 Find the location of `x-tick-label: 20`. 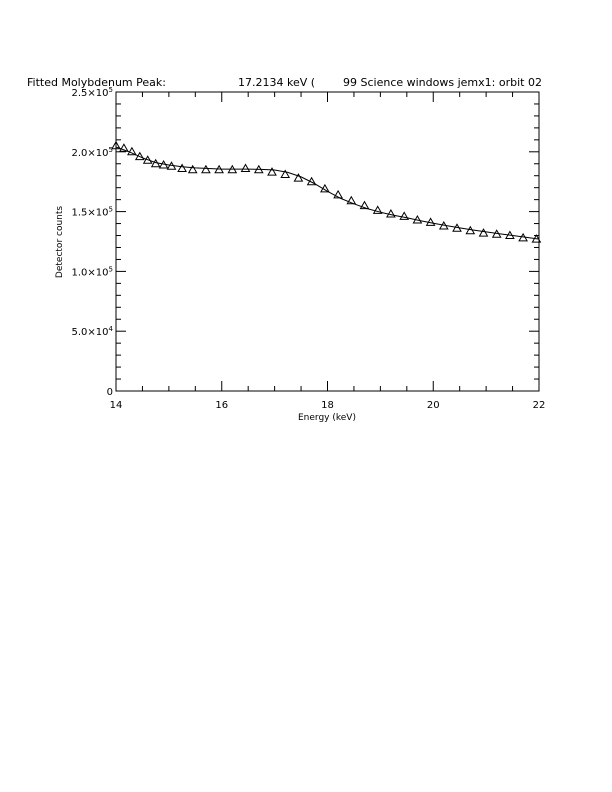

x-tick-label: 20 is located at coordinates (433, 405).